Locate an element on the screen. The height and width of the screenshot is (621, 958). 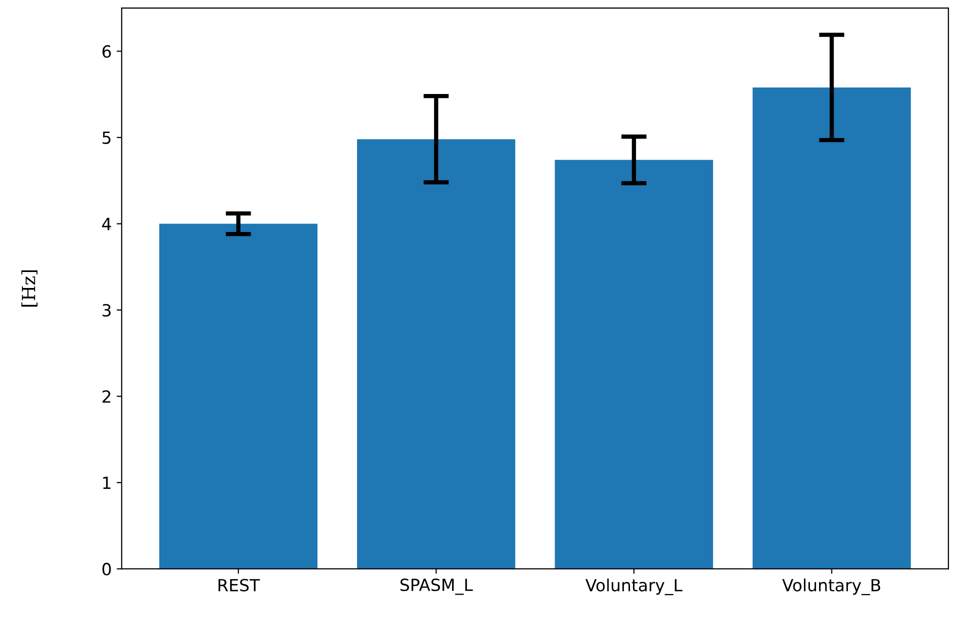
x-tick-label: REST is located at coordinates (239, 585).